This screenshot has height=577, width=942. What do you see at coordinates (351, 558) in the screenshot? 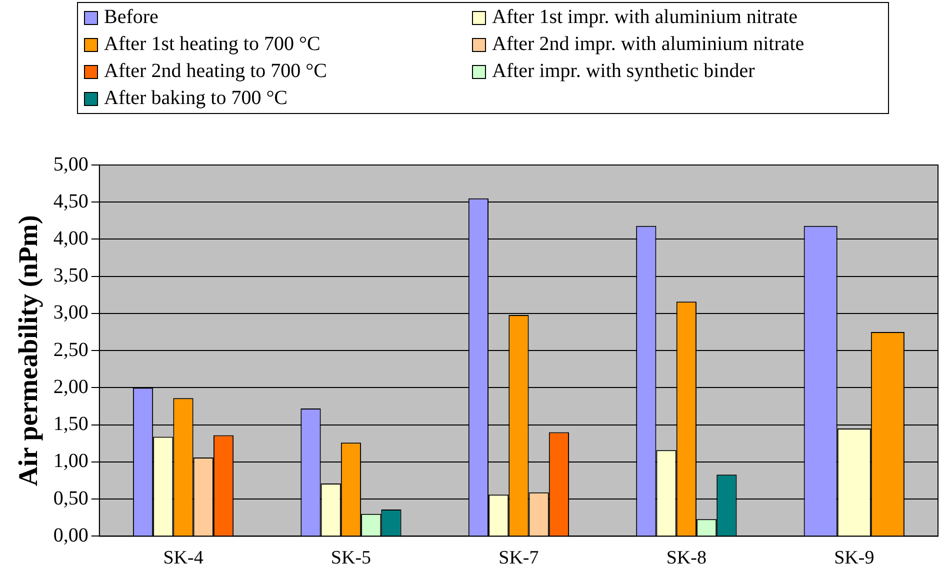
I see `x-tick-label: SK-5` at bounding box center [351, 558].